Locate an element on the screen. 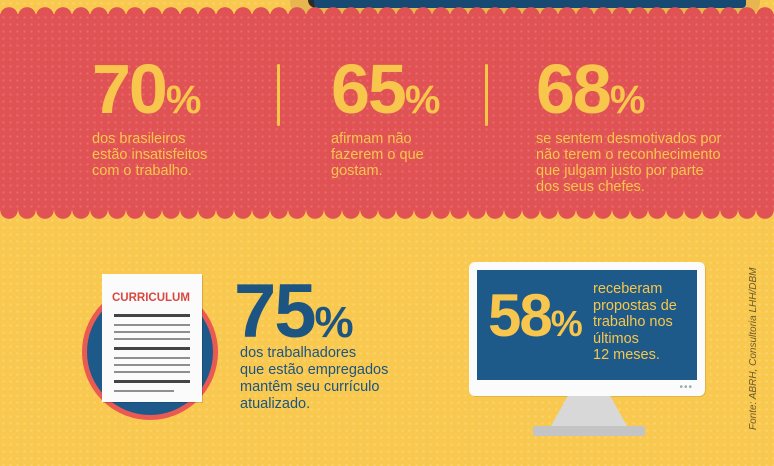  monitor-stand-base is located at coordinates (589, 431).